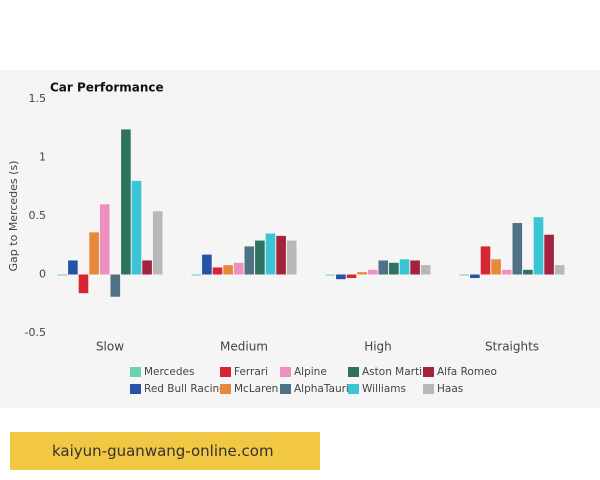 The image size is (600, 480). Describe the element at coordinates (384, 389) in the screenshot. I see `legend-label: Williams` at that location.